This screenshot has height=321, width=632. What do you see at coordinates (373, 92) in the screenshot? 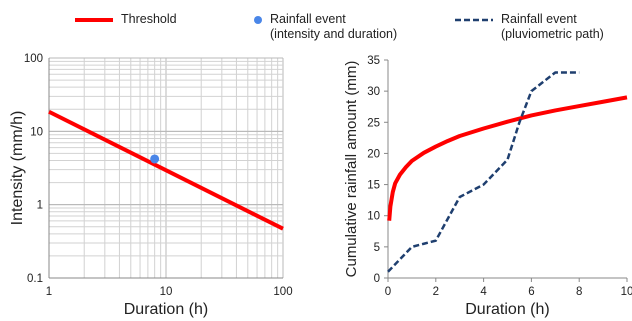
I see `y-tick-label: 30` at bounding box center [373, 92].